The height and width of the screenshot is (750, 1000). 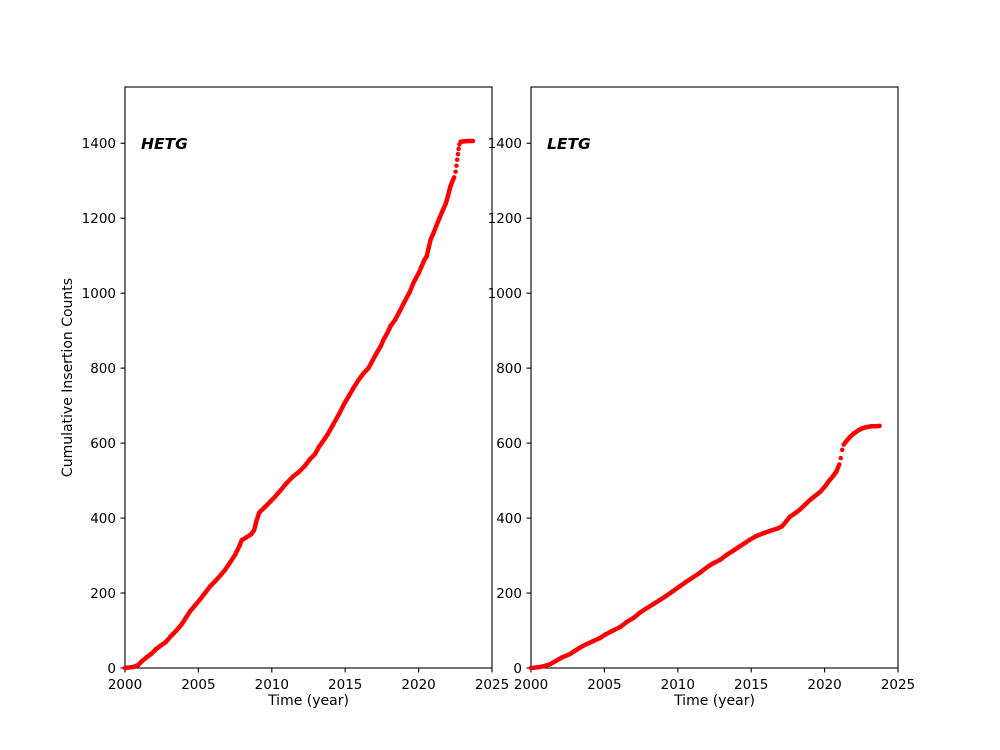 I want to click on hetg-xaxis-label: Time (year), so click(x=308, y=701).